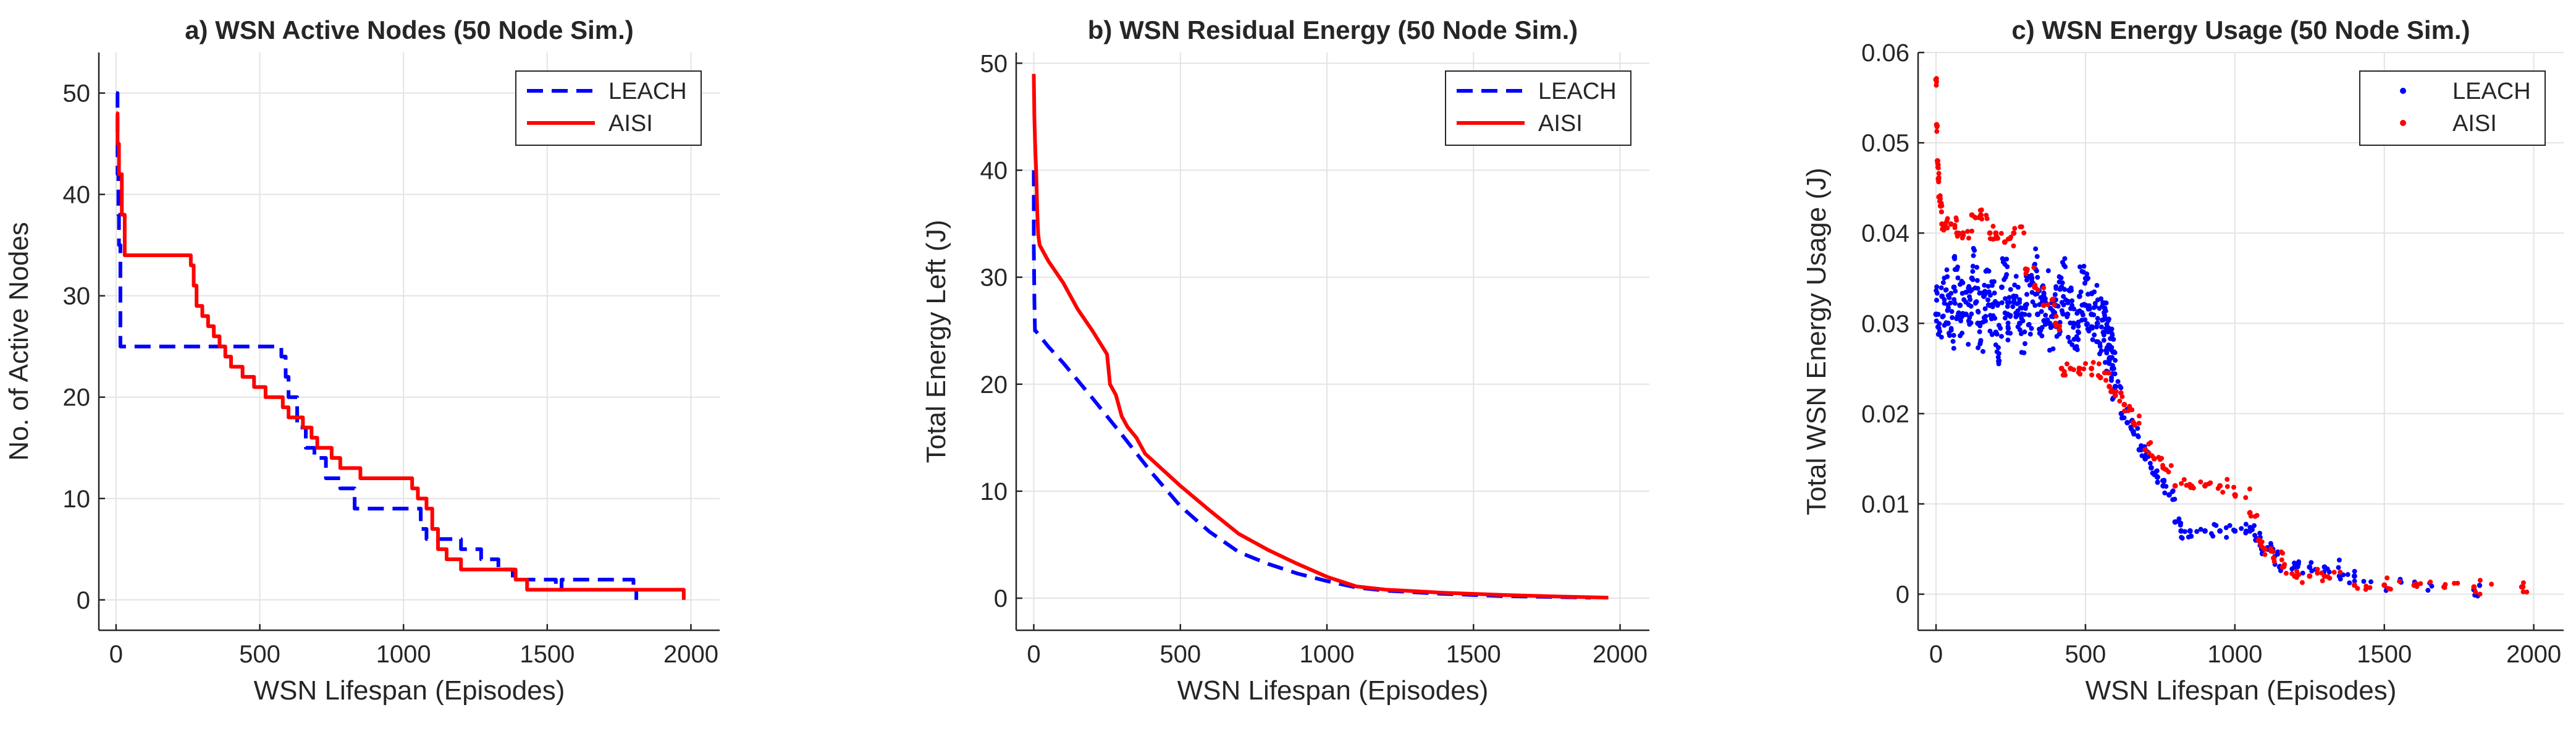 The height and width of the screenshot is (731, 2576). Describe the element at coordinates (2465, 91) in the screenshot. I see `legend-item-leach: LEACH` at that location.